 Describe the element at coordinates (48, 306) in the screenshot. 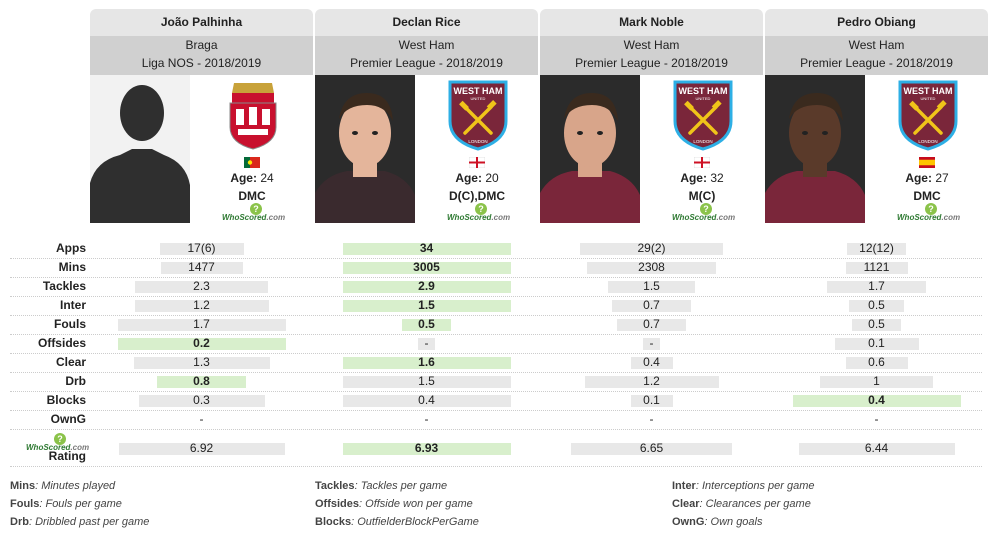

I see `stat-label: Inter` at that location.